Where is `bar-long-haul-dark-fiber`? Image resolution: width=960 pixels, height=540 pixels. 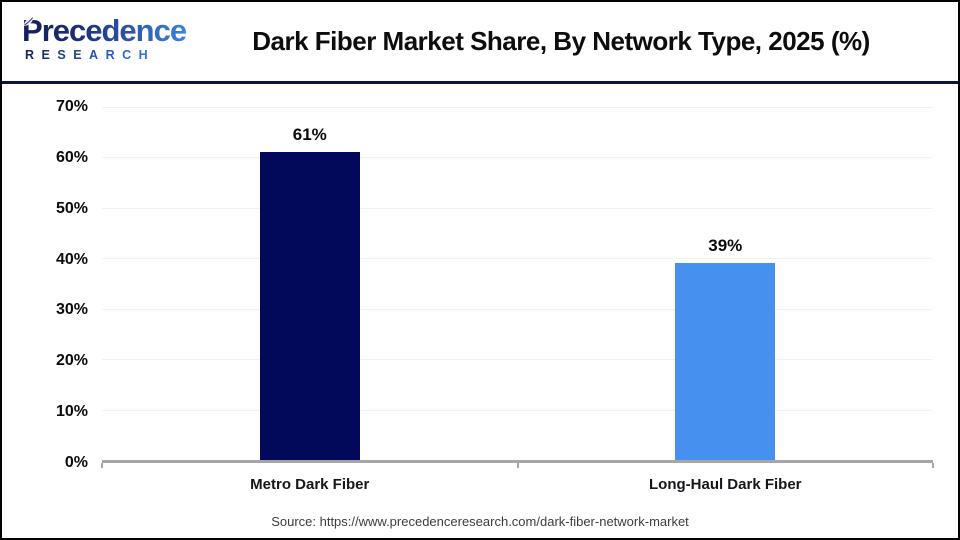
bar-long-haul-dark-fiber is located at coordinates (725, 361).